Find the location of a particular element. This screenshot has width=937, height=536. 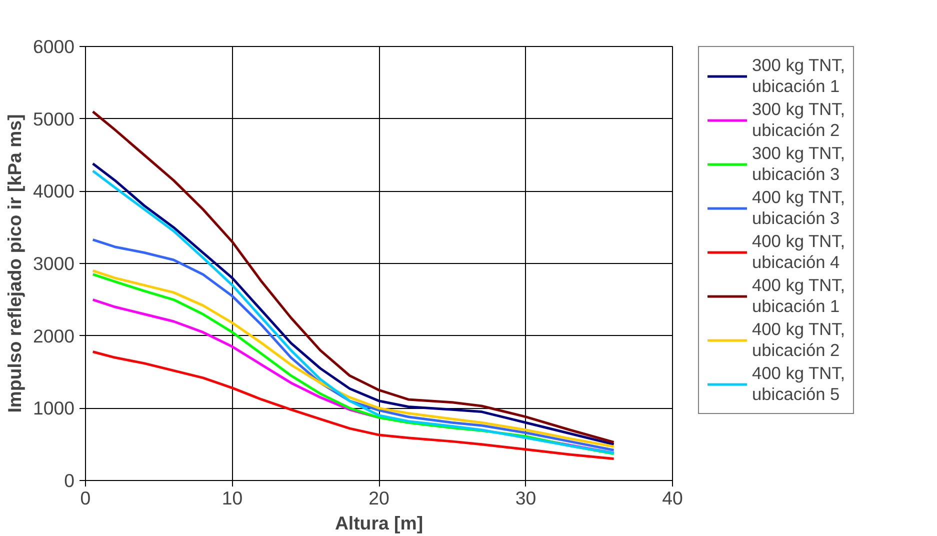

y-tick-label: 5000 is located at coordinates (53, 119).